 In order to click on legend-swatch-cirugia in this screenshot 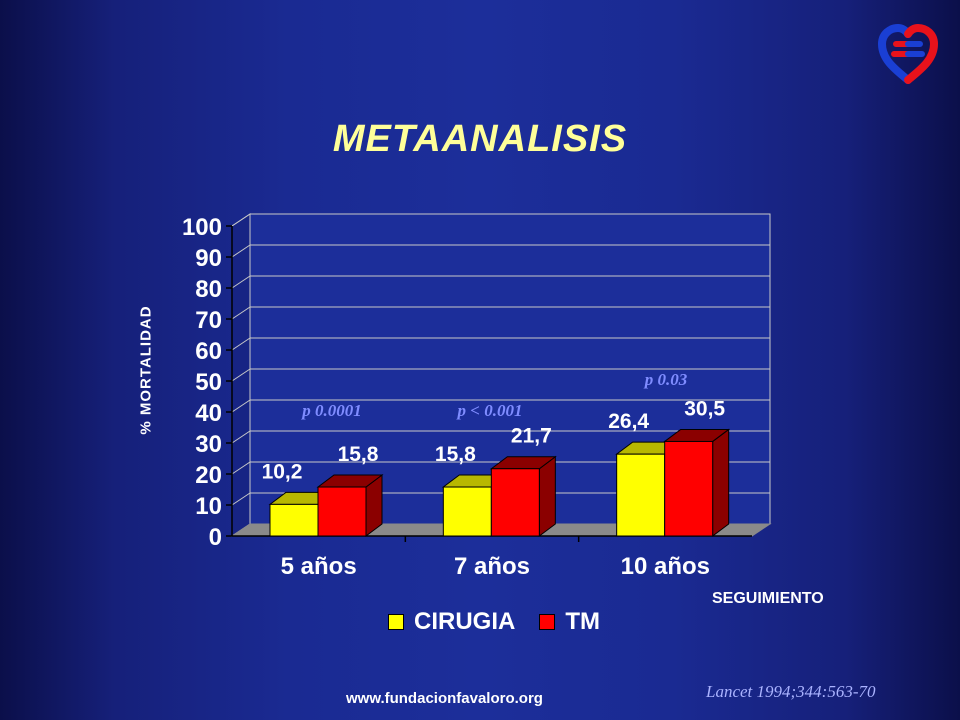, I will do `click(396, 622)`.